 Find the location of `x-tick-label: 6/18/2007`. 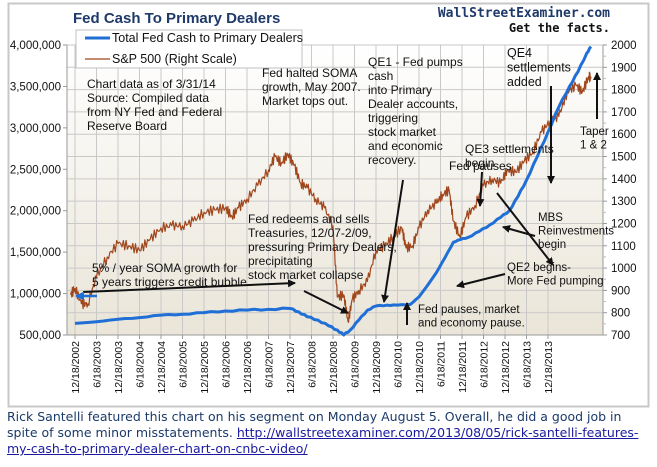

x-tick-label: 6/18/2007 is located at coordinates (270, 364).